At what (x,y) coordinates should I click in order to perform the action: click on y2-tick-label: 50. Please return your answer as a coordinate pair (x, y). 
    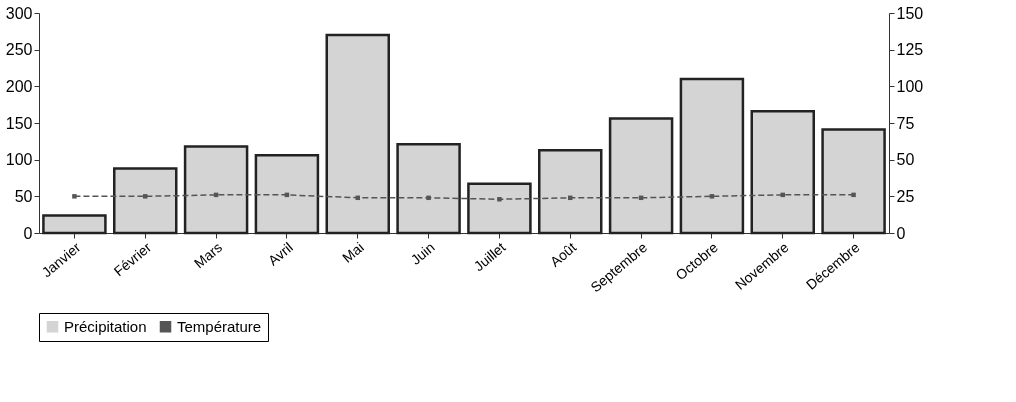
    Looking at the image, I should click on (905, 160).